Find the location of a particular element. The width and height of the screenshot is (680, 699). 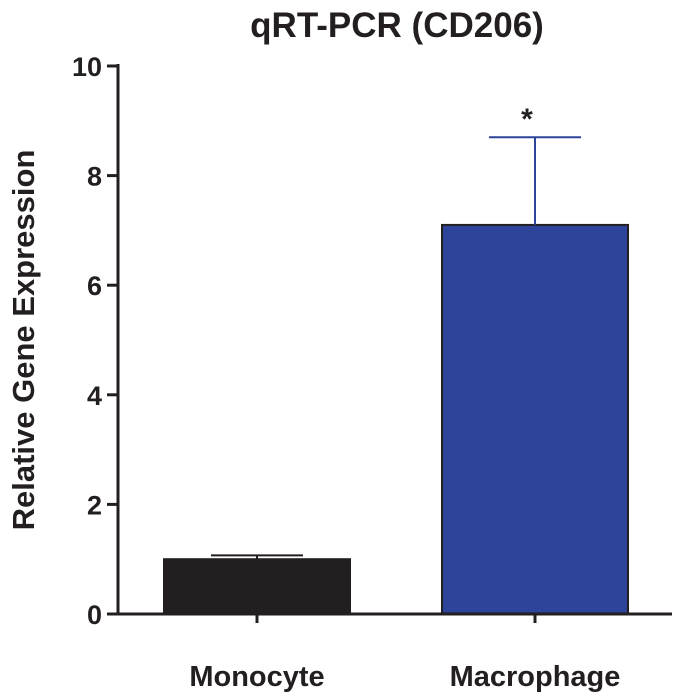

y-tick-label: 2 is located at coordinates (94, 505).